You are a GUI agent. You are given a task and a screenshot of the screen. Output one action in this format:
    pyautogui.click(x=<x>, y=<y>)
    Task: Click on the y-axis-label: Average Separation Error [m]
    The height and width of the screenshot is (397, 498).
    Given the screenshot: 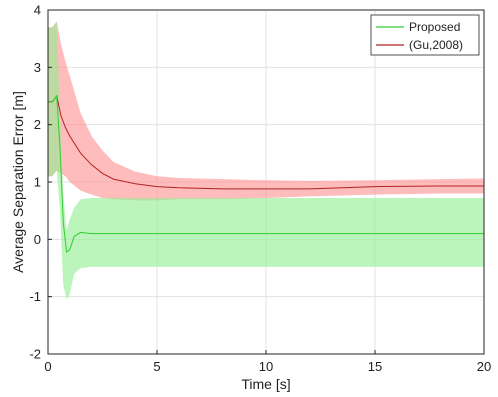 What is the action you would take?
    pyautogui.click(x=18, y=182)
    